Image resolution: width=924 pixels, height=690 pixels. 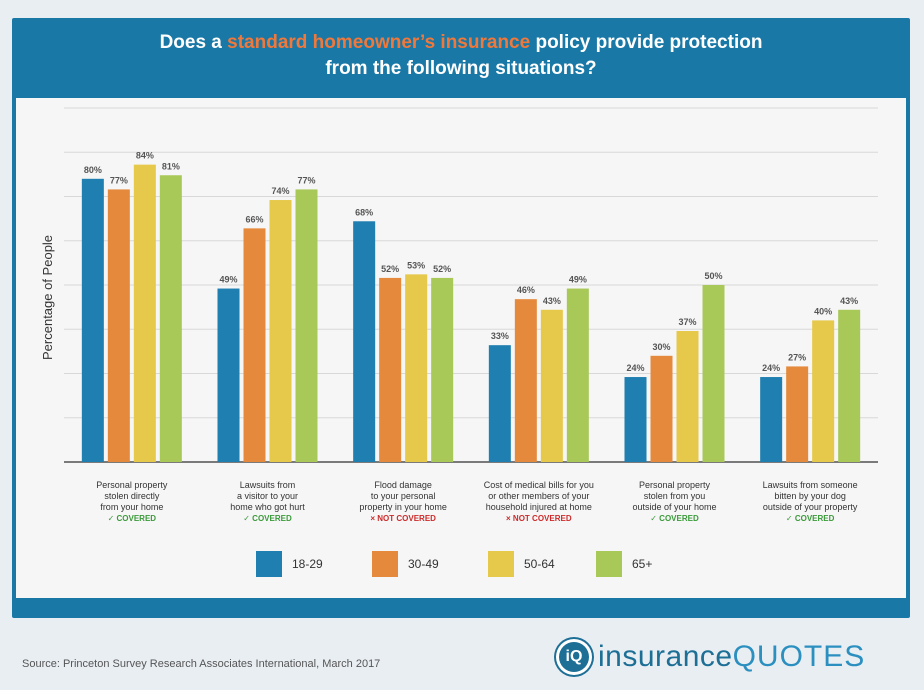 What do you see at coordinates (379, 42) in the screenshot?
I see `title-highlight: standard homeowner’s insurance` at bounding box center [379, 42].